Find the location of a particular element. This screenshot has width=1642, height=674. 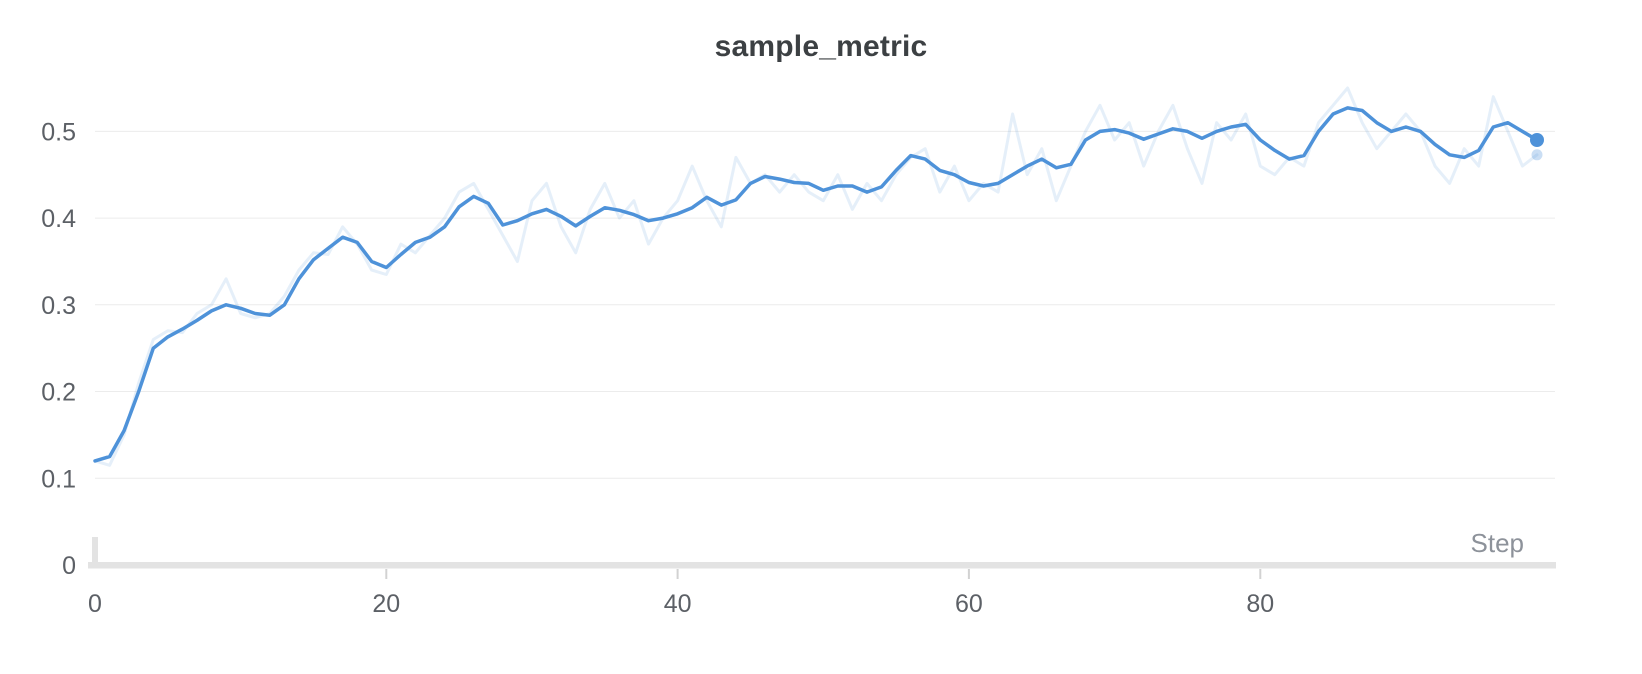

smoothed-end-marker is located at coordinates (1537, 140).